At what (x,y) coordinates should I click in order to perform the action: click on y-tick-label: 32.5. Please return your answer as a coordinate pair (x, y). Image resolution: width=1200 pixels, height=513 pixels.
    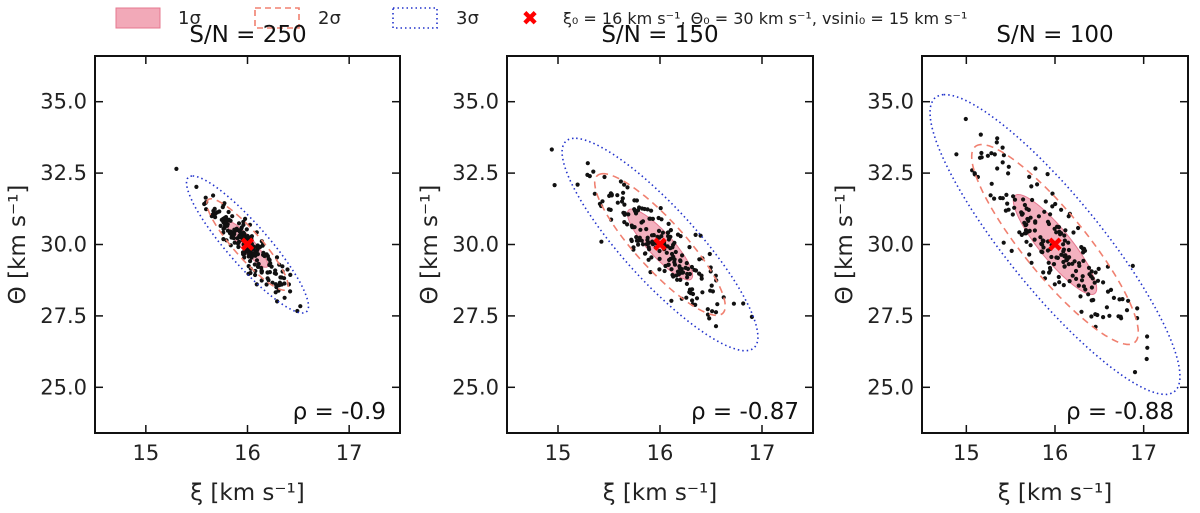
    Looking at the image, I should click on (475, 173).